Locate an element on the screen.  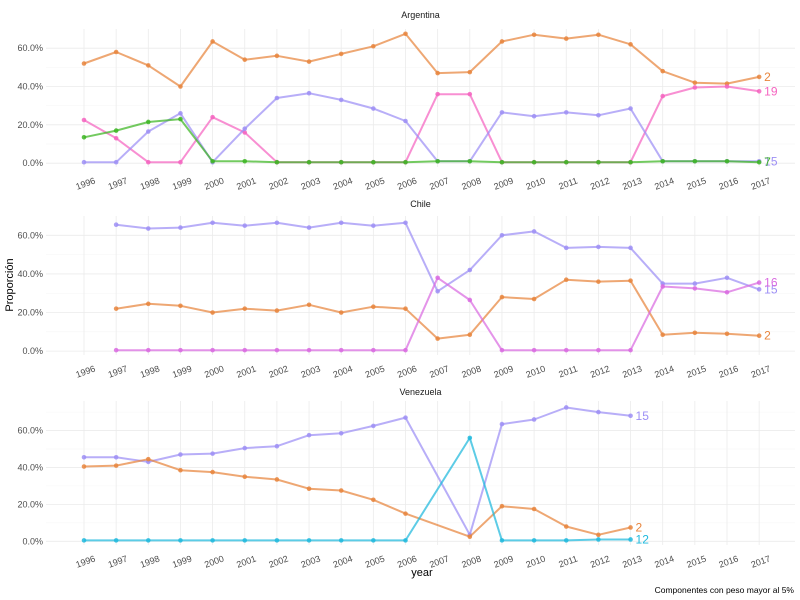
series-end-label: 16 is located at coordinates (771, 283).